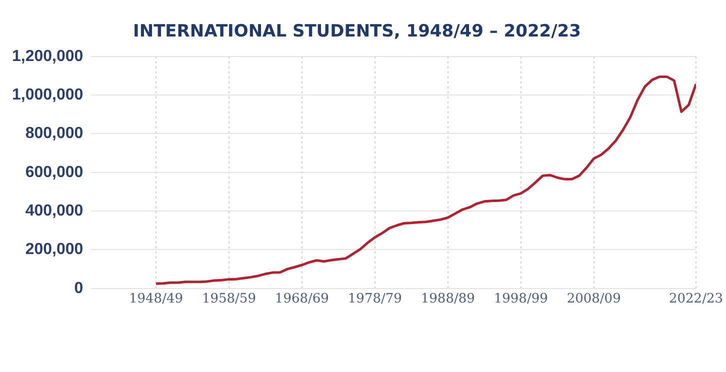  Describe the element at coordinates (229, 299) in the screenshot. I see `x-tick-label: 1958/59` at that location.